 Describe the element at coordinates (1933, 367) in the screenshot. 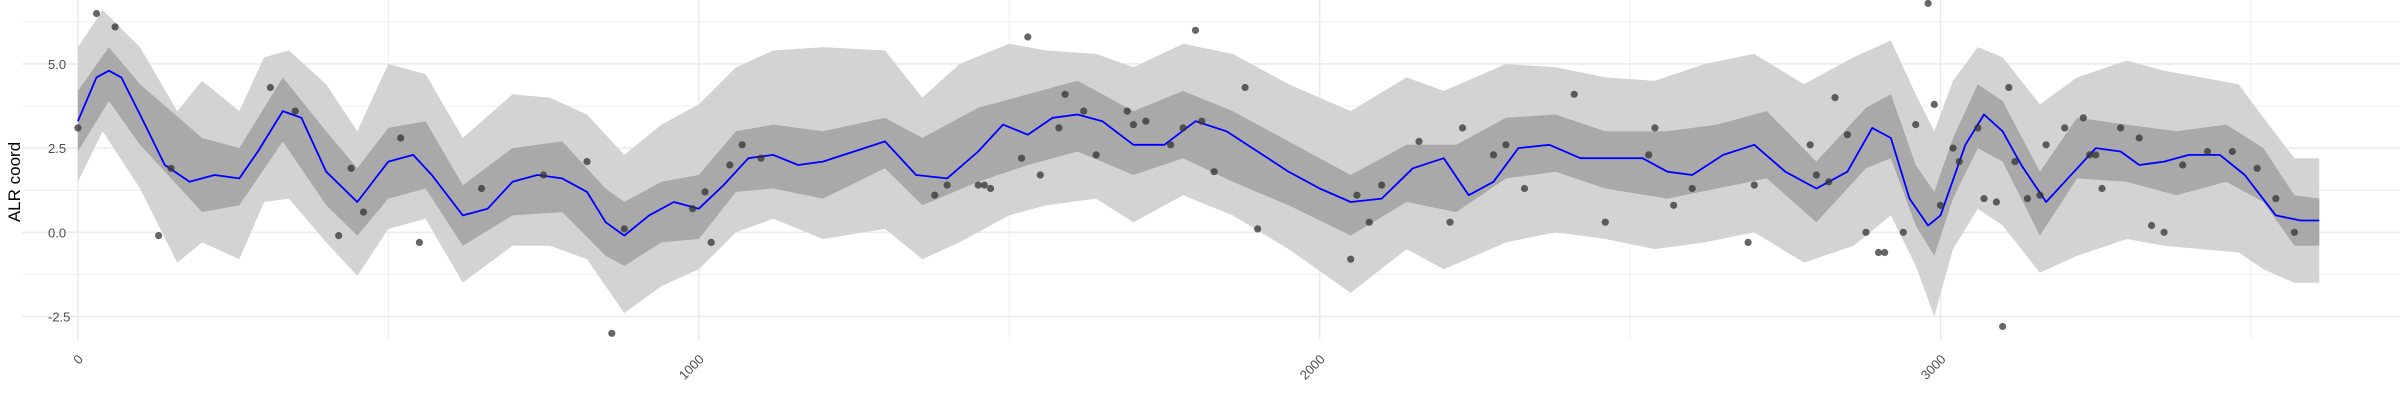

I see `x-tick-label: 3000` at that location.